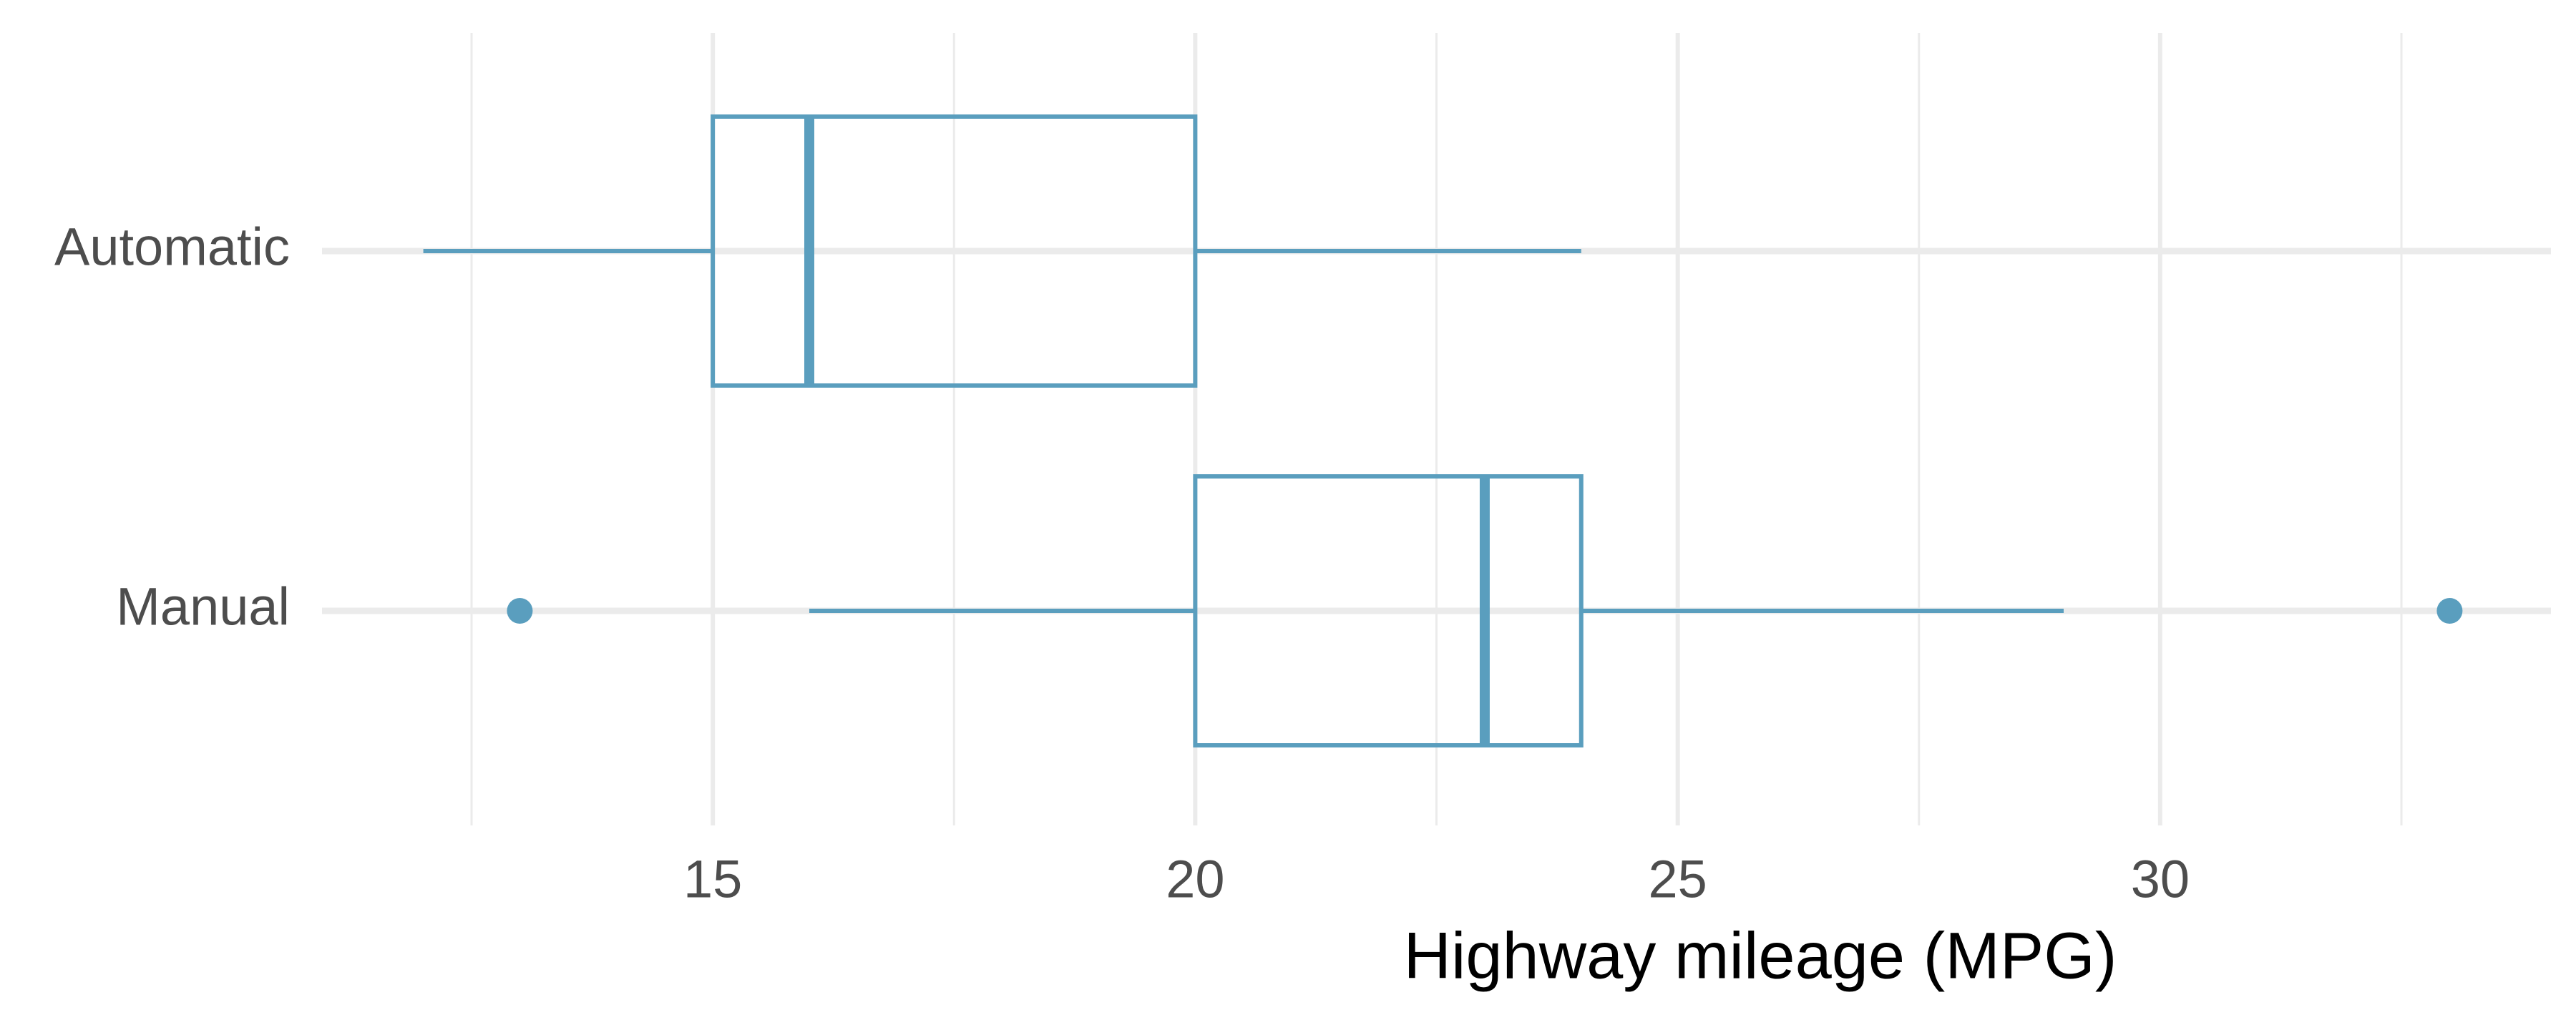 Image resolution: width=2576 pixels, height=1030 pixels. I want to click on x-tick-label: 15, so click(712, 879).